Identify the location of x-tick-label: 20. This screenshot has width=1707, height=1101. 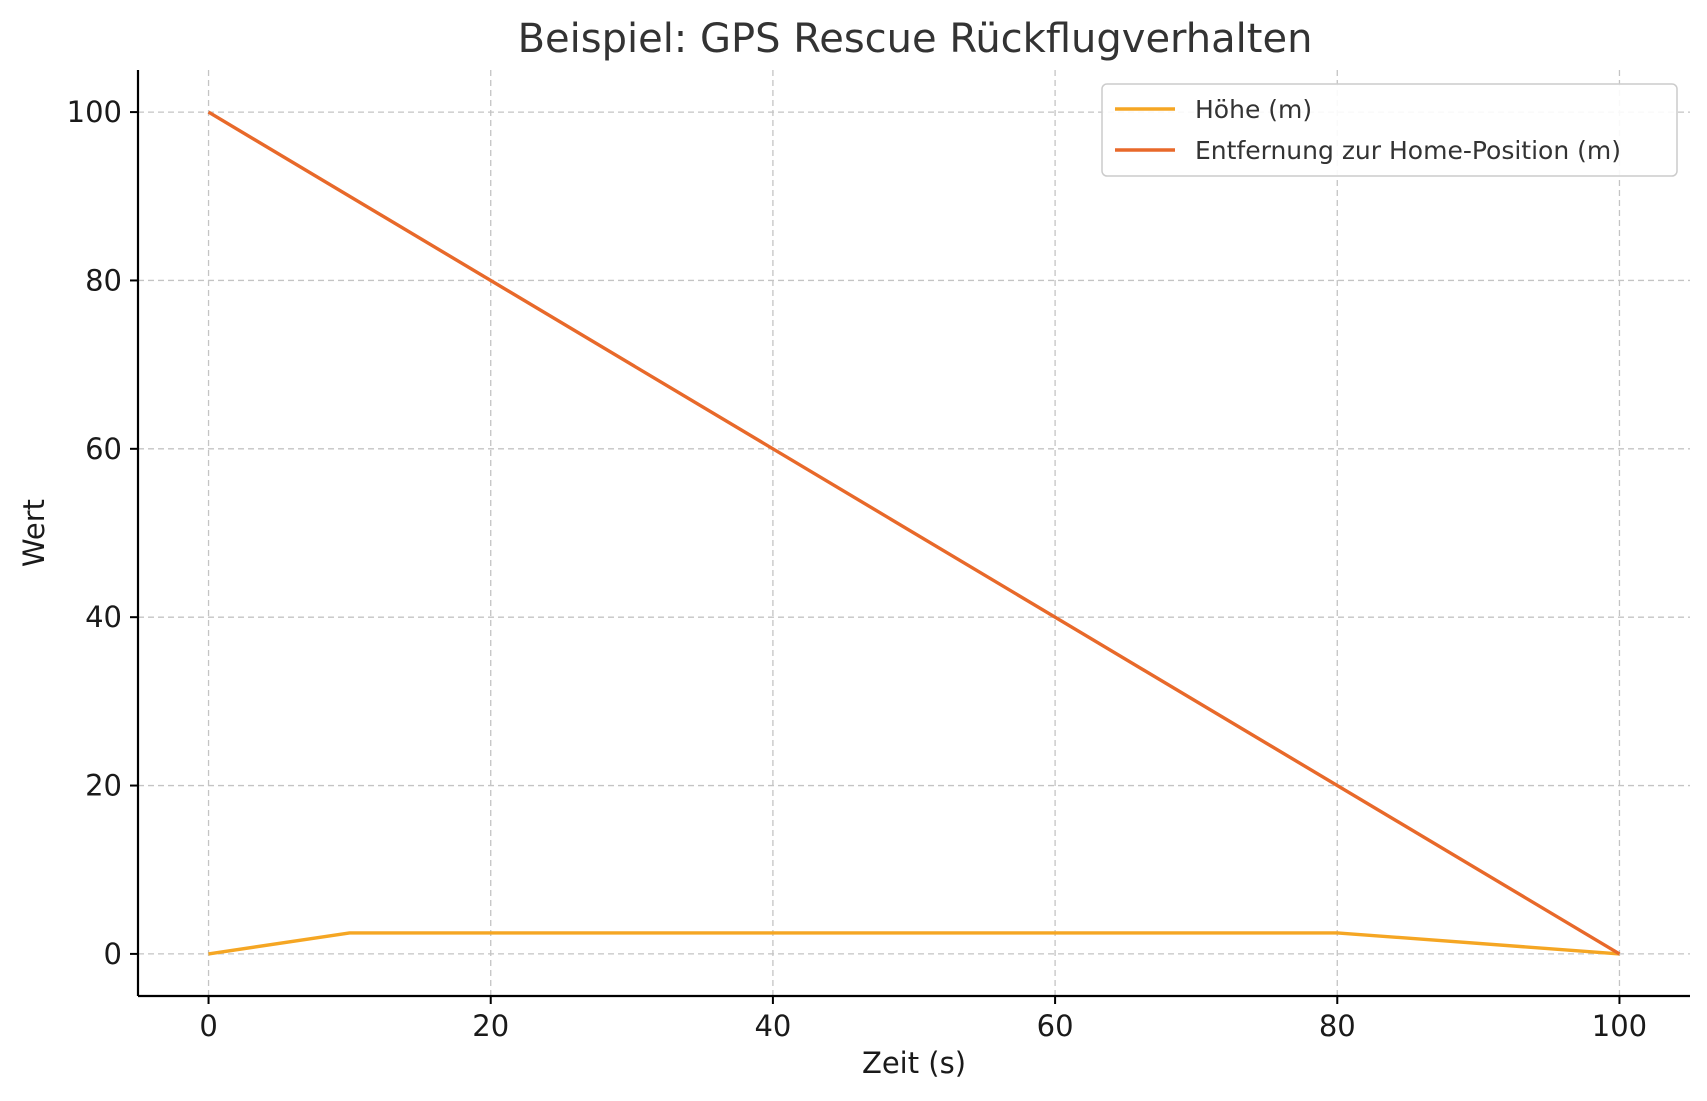
(490, 1026).